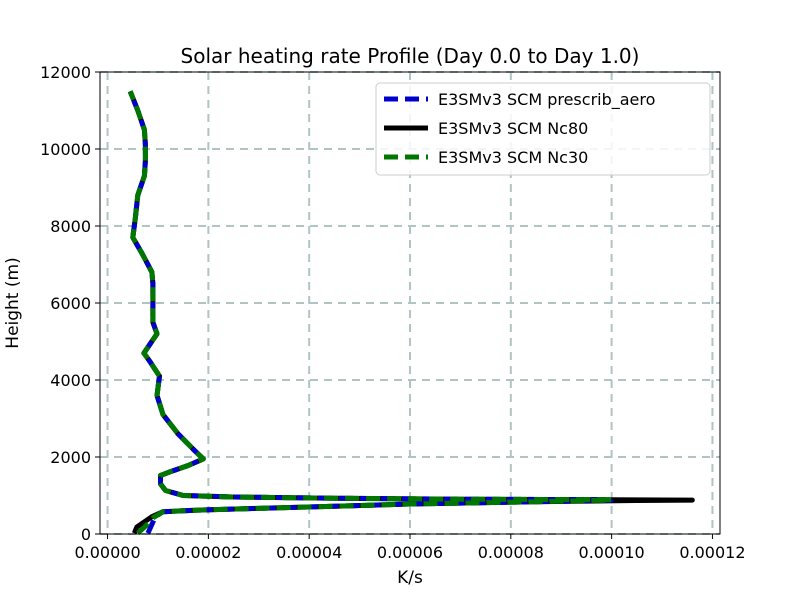  I want to click on x-axis-label: K/s, so click(410, 578).